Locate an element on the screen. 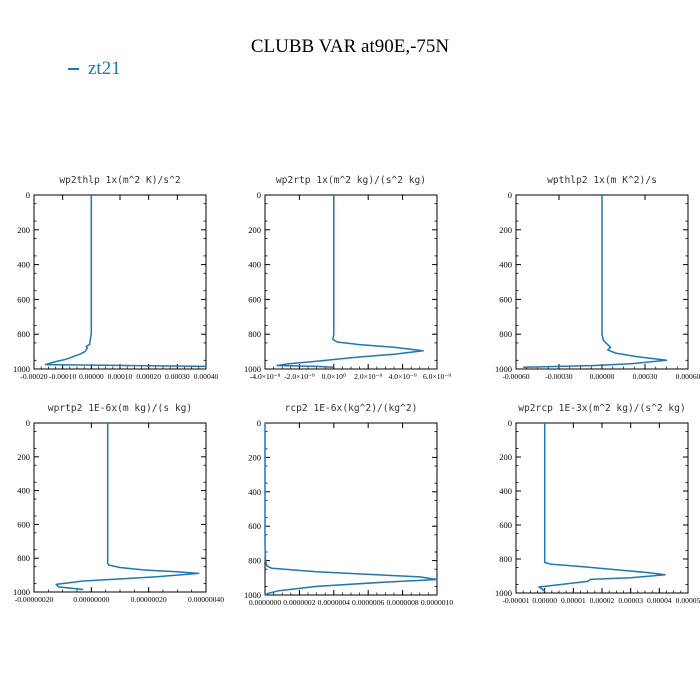 Image resolution: width=700 pixels, height=700 pixels. x-tick-label: 0.00010 is located at coordinates (120, 376).